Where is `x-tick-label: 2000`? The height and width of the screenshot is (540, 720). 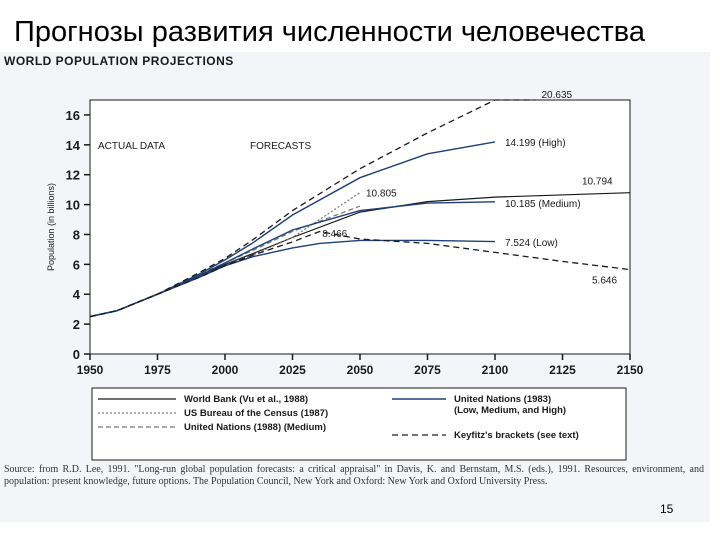
x-tick-label: 2000 is located at coordinates (225, 370).